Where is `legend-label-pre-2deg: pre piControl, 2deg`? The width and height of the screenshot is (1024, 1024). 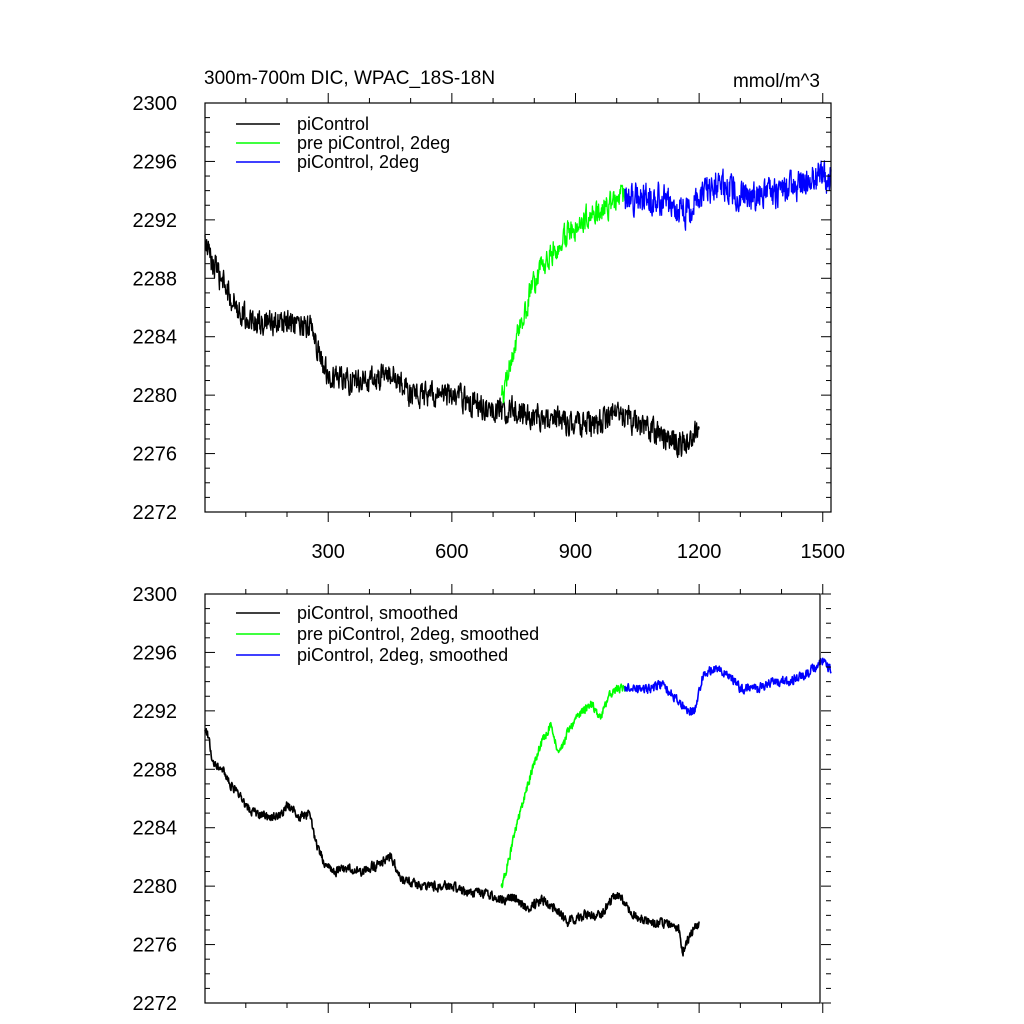
legend-label-pre-2deg: pre piControl, 2deg is located at coordinates (373, 143).